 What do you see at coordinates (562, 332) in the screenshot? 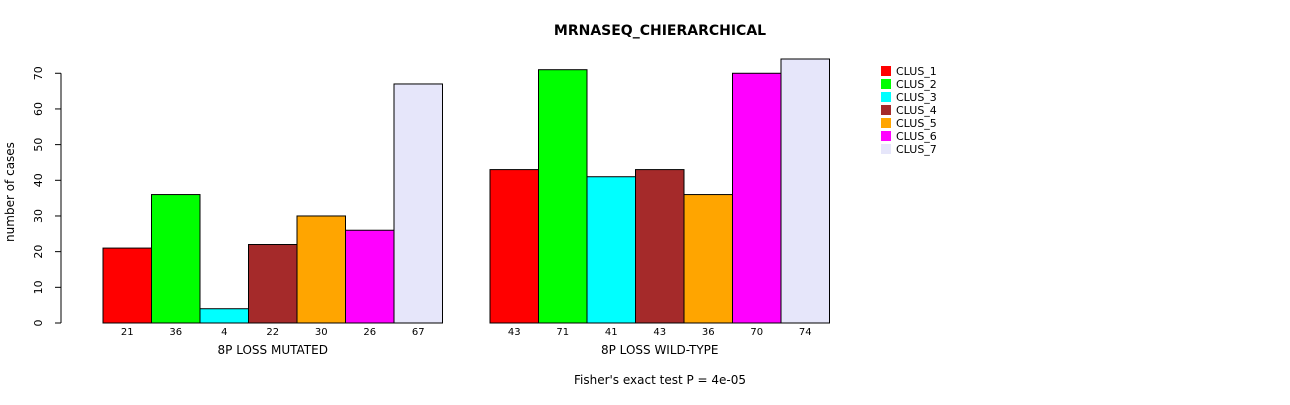
I see `bar-count-label: 71` at bounding box center [562, 332].